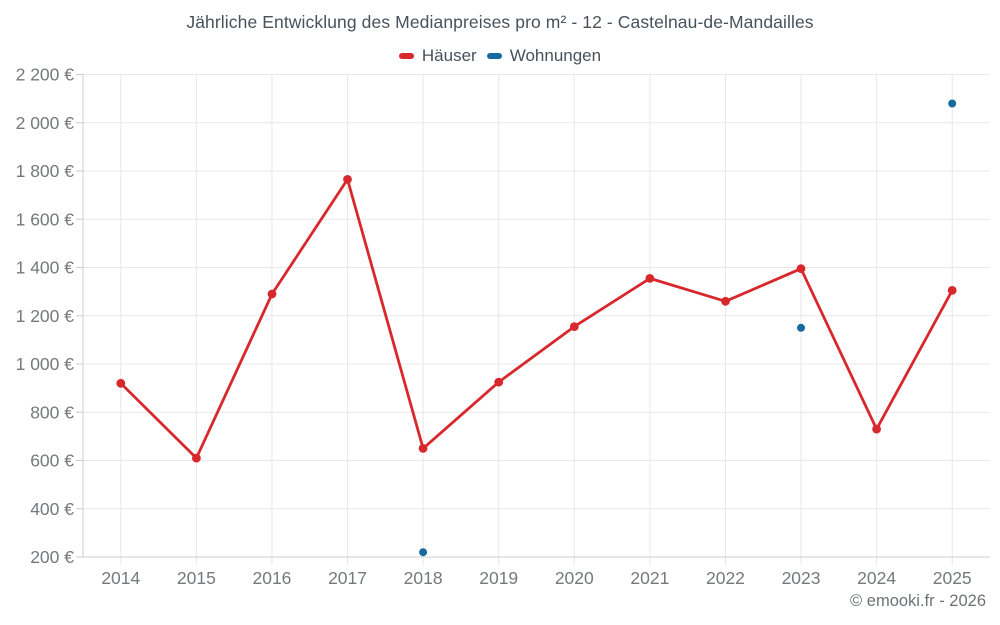 The height and width of the screenshot is (625, 1000). I want to click on svg-text: 2016, so click(271, 578).